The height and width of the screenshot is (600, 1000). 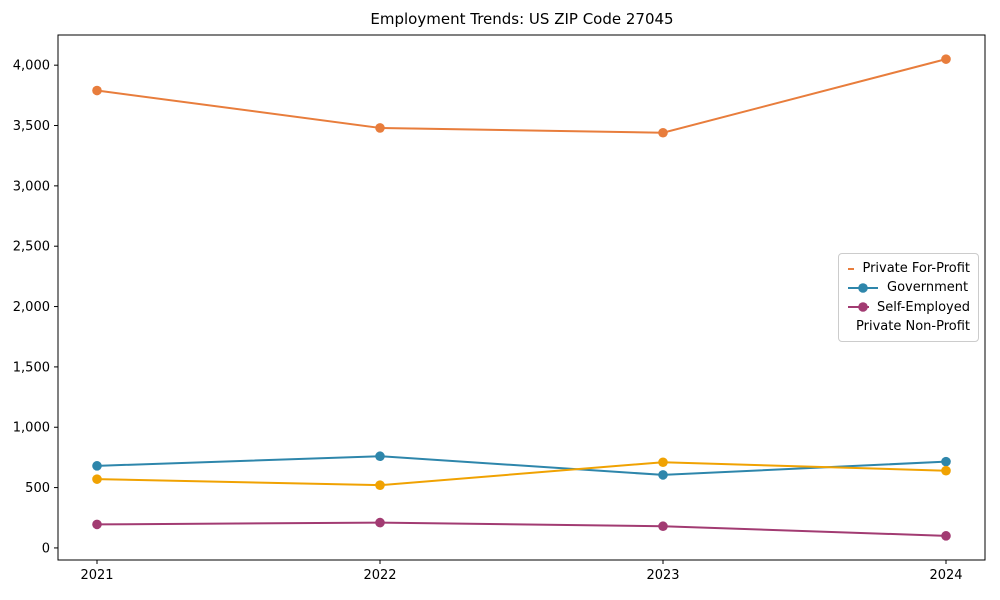 What do you see at coordinates (916, 269) in the screenshot?
I see `legend-label: Private For-Profit` at bounding box center [916, 269].